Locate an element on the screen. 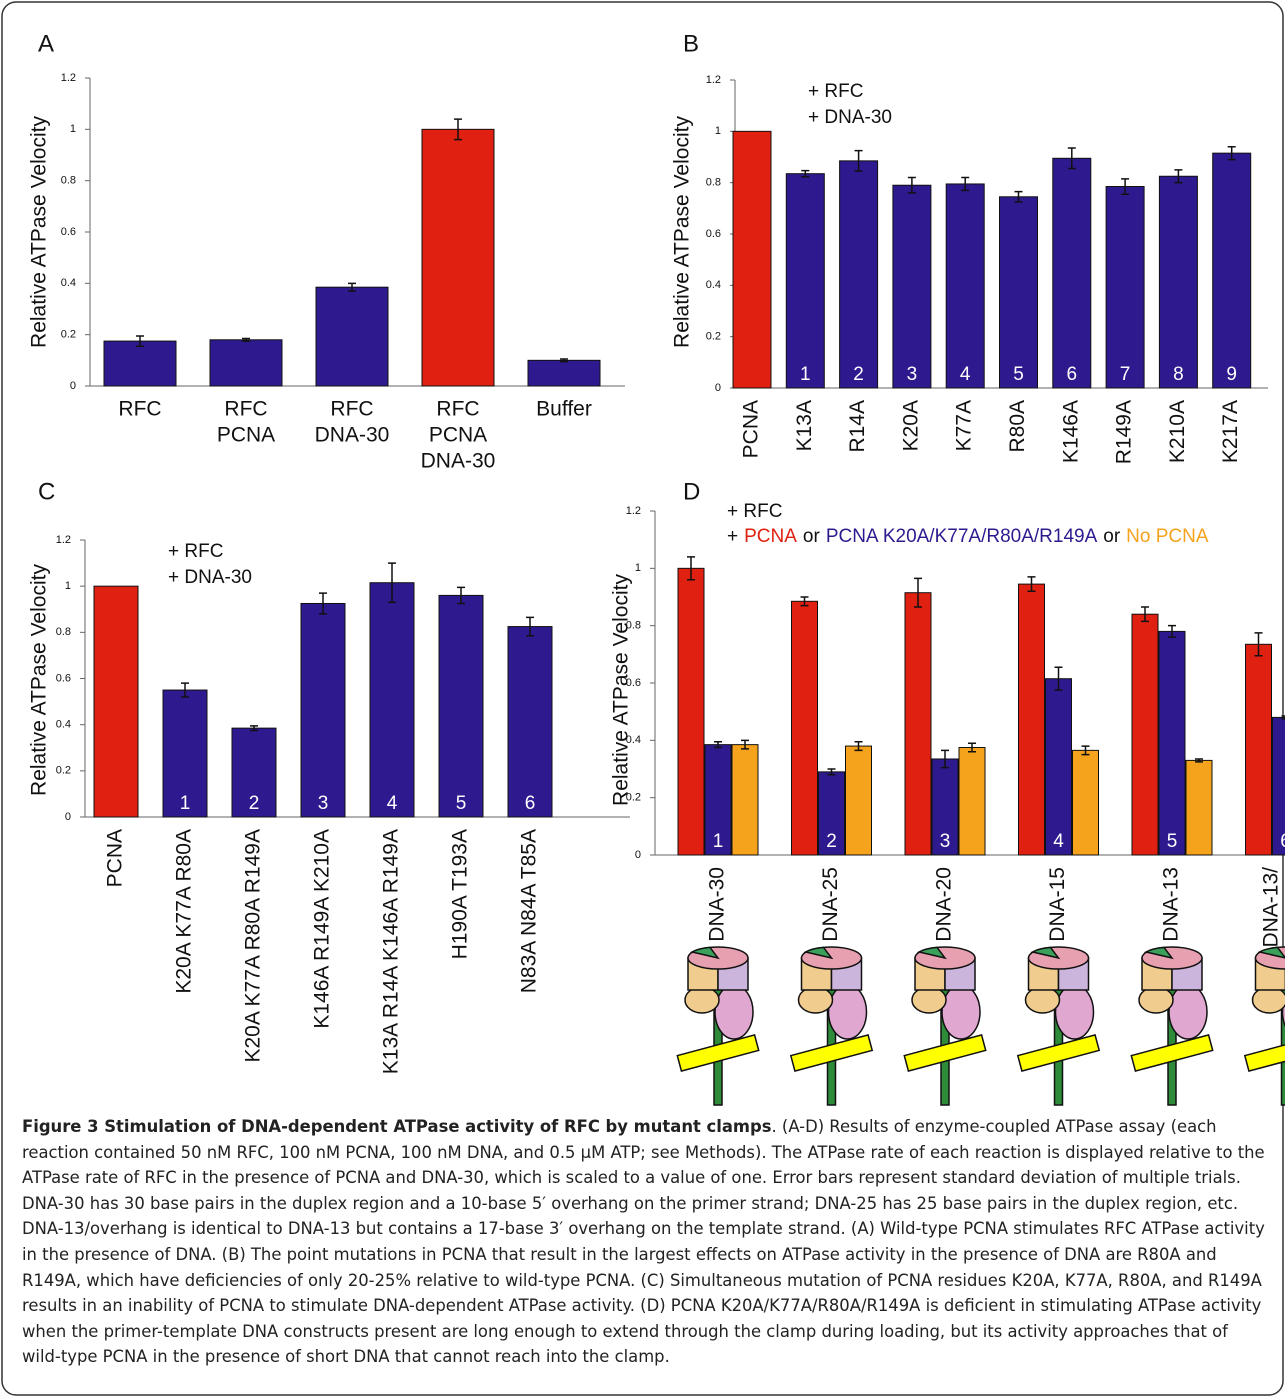 This screenshot has width=1285, height=1397. legend-entry: PCNA is located at coordinates (770, 536).